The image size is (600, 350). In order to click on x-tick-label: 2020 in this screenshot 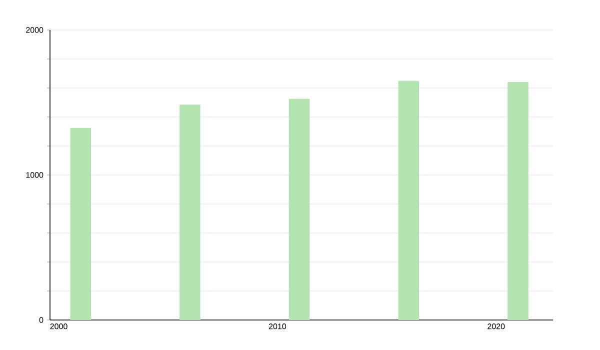, I will do `click(496, 327)`.